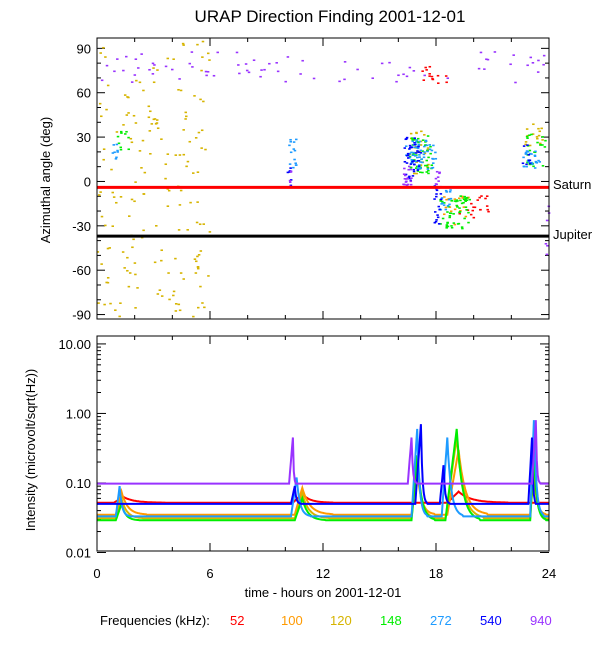 The image size is (600, 650). I want to click on reference-lines, so click(323, 211).